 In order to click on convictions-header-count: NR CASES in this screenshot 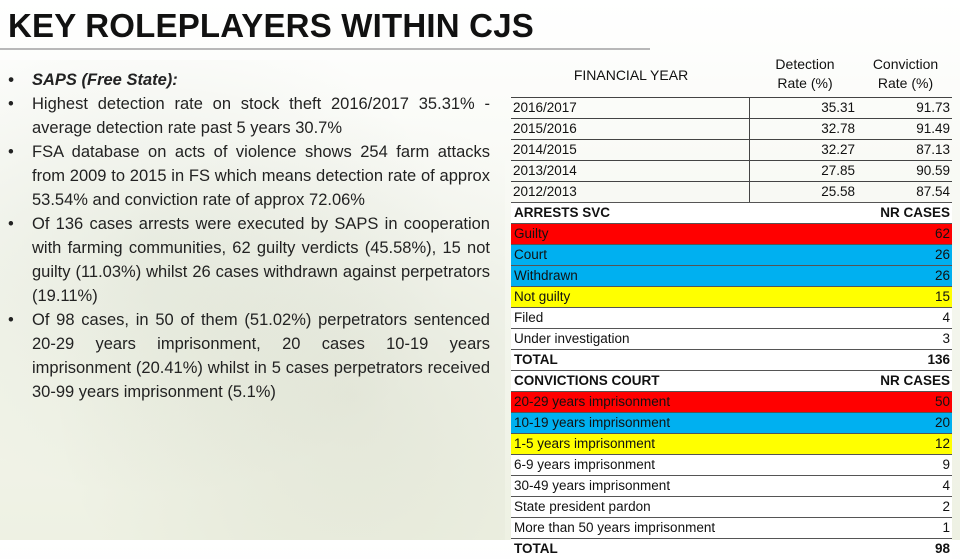, I will do `click(915, 380)`.